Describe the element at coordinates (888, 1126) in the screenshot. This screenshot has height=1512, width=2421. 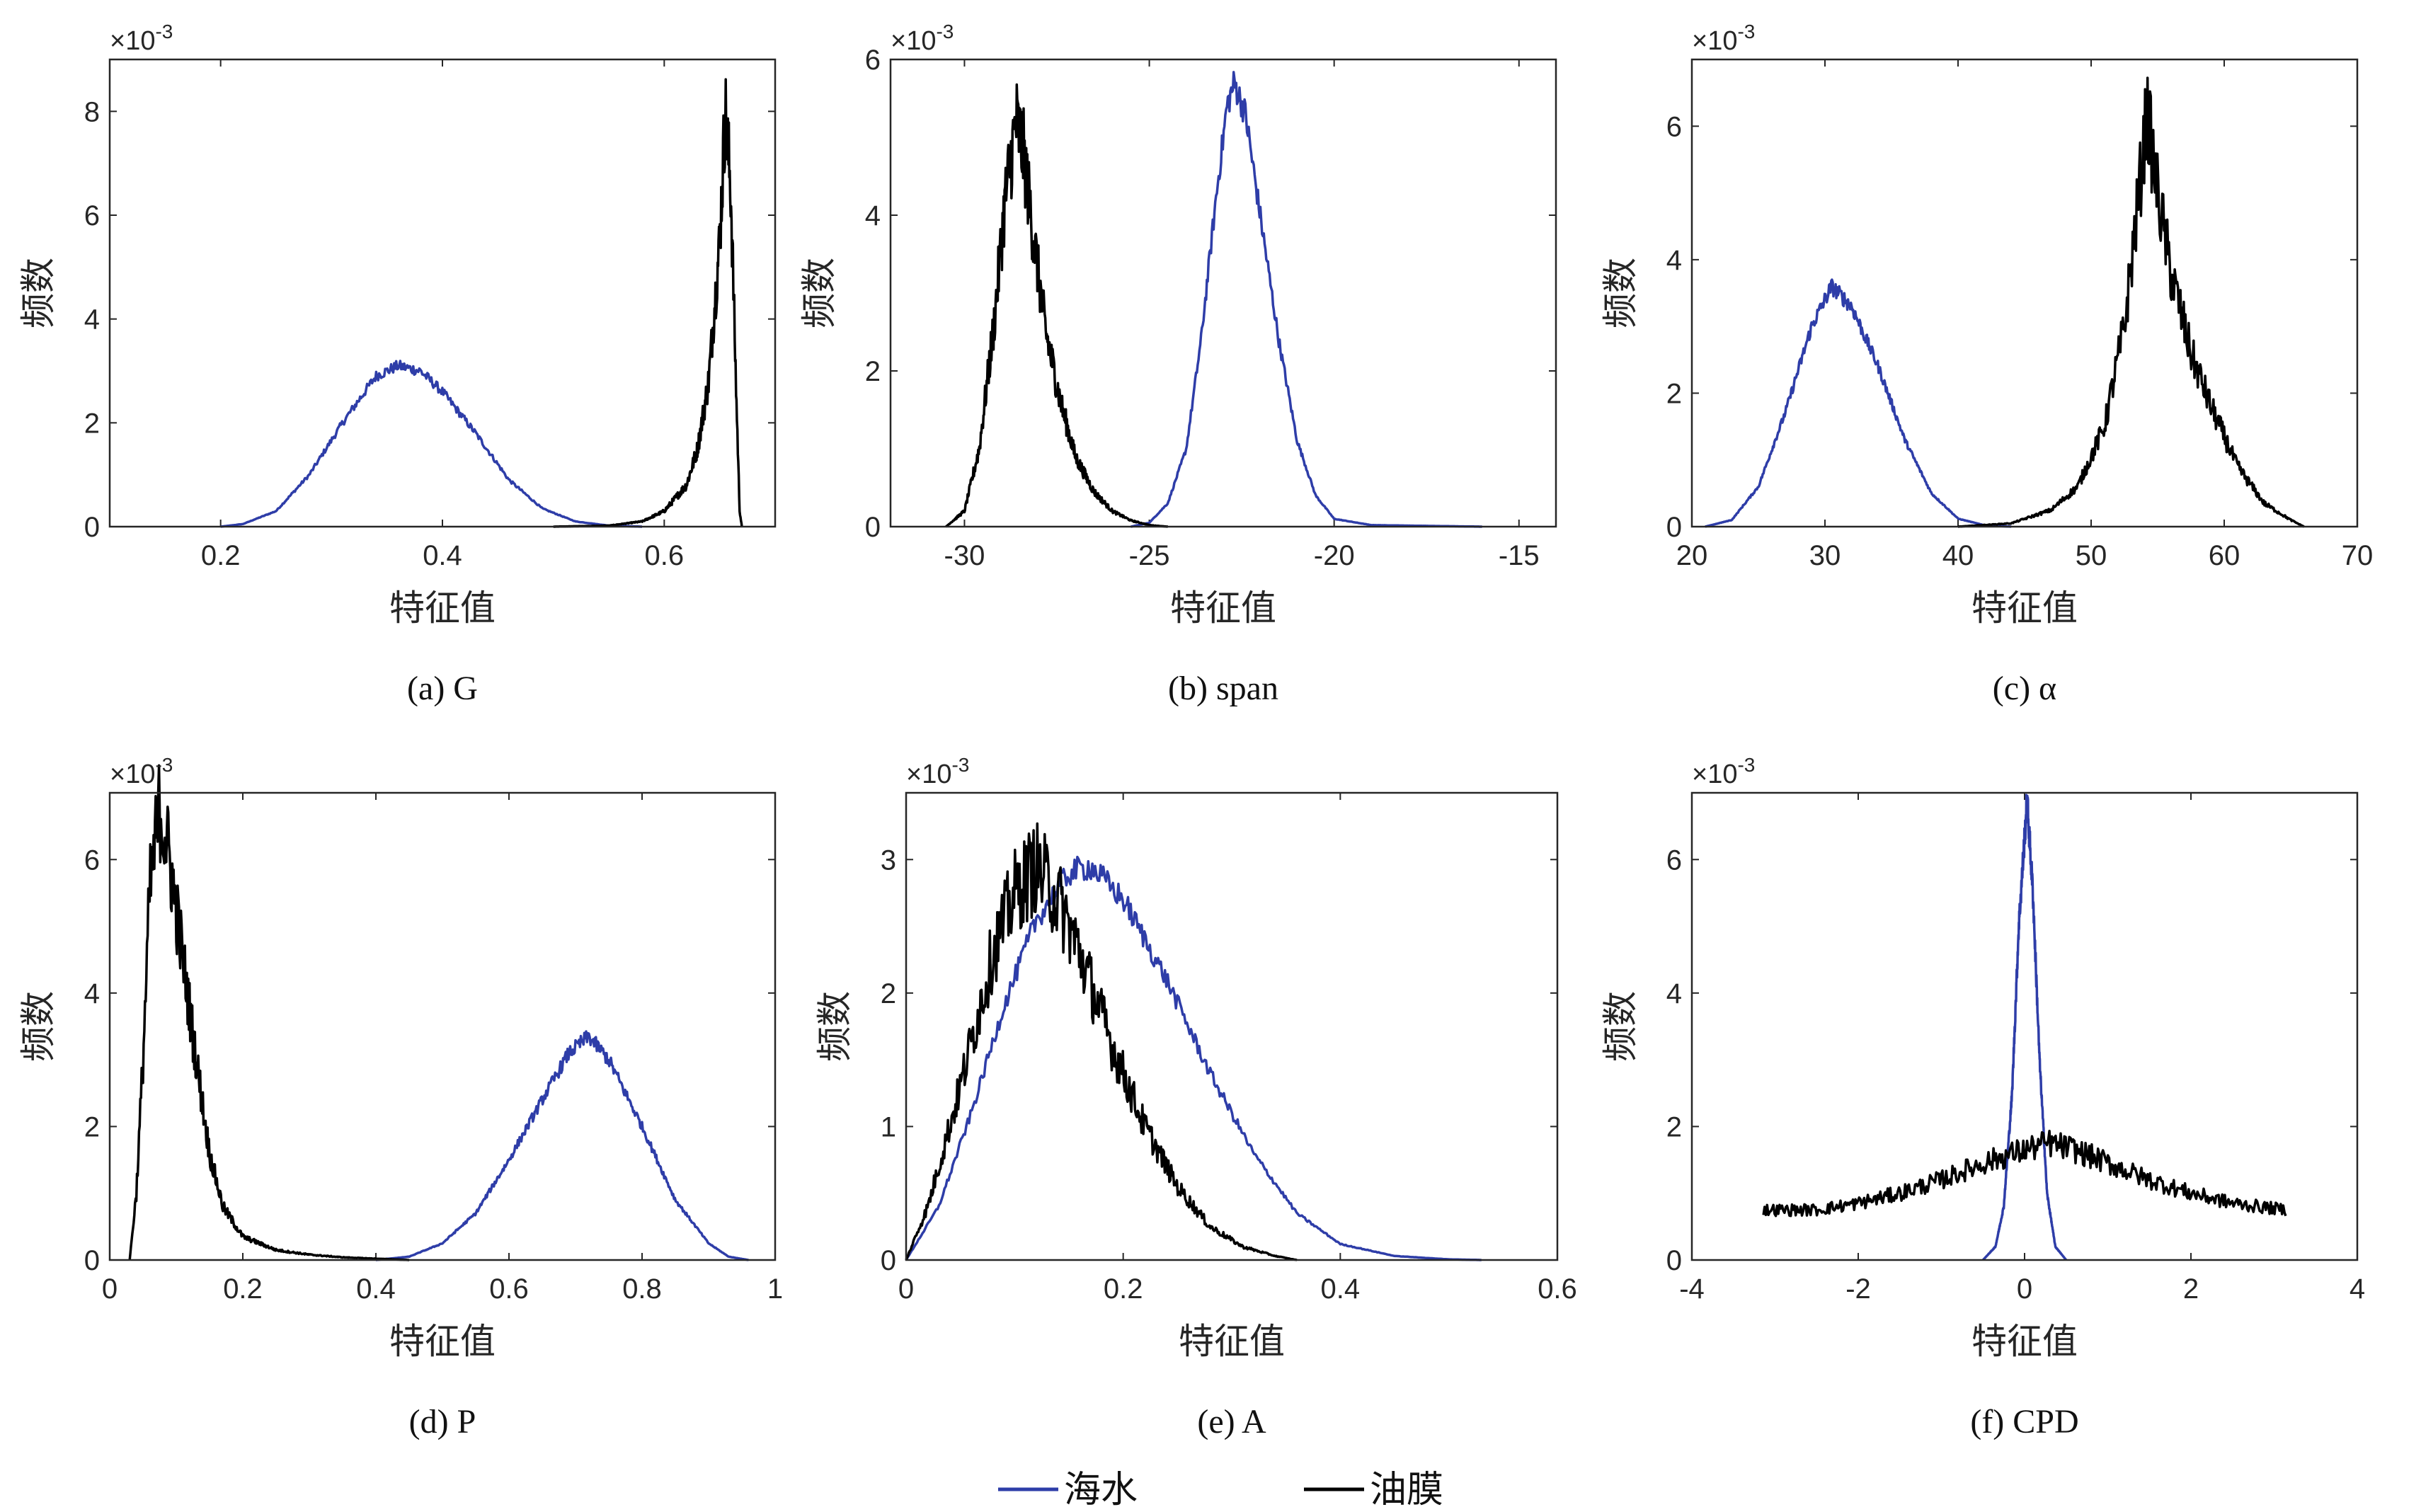
I see `y-tick-label: 1` at that location.